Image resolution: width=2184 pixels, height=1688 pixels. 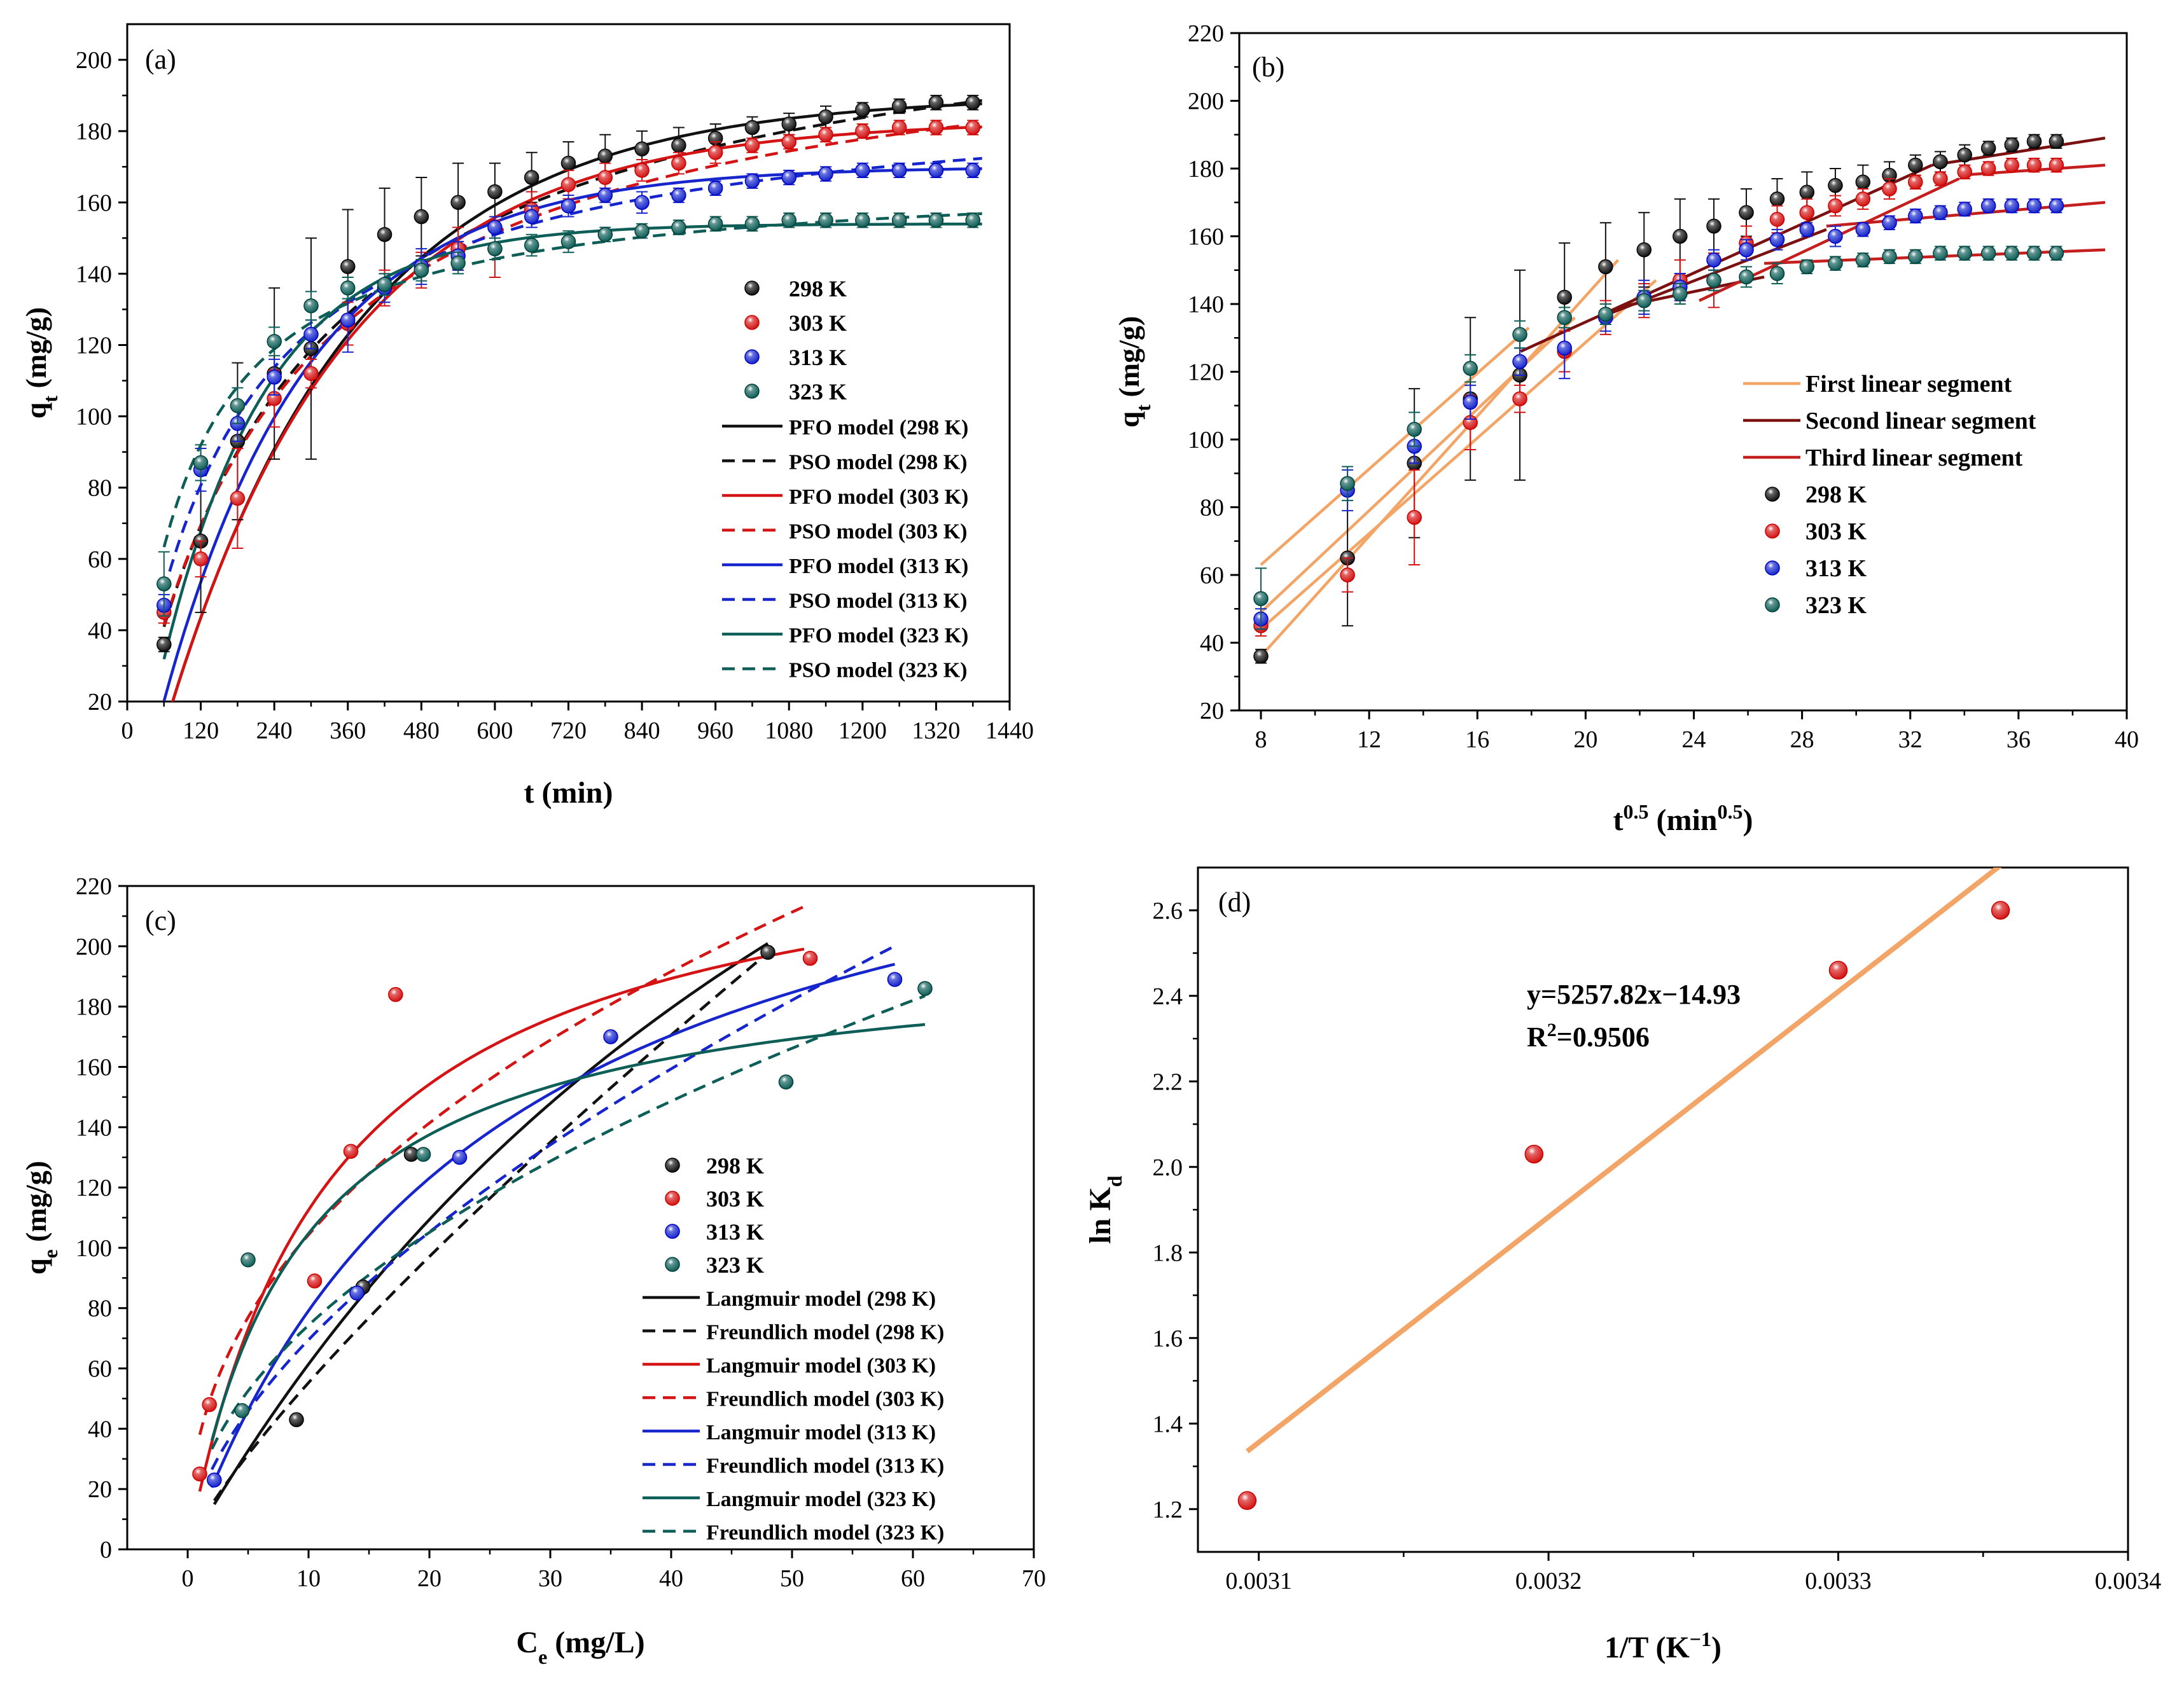 I want to click on panel-d-x-tick-label: 0.0031, so click(x=1258, y=1581).